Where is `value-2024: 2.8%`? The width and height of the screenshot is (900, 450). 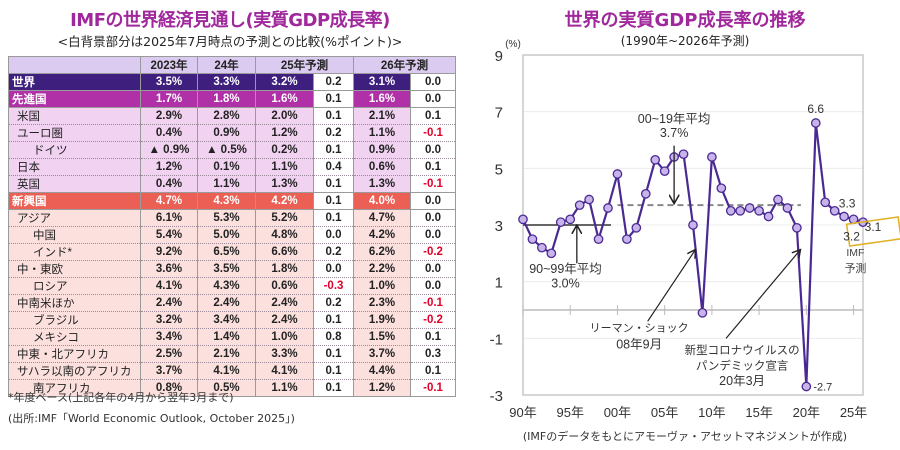 value-2024: 2.8% is located at coordinates (226, 116).